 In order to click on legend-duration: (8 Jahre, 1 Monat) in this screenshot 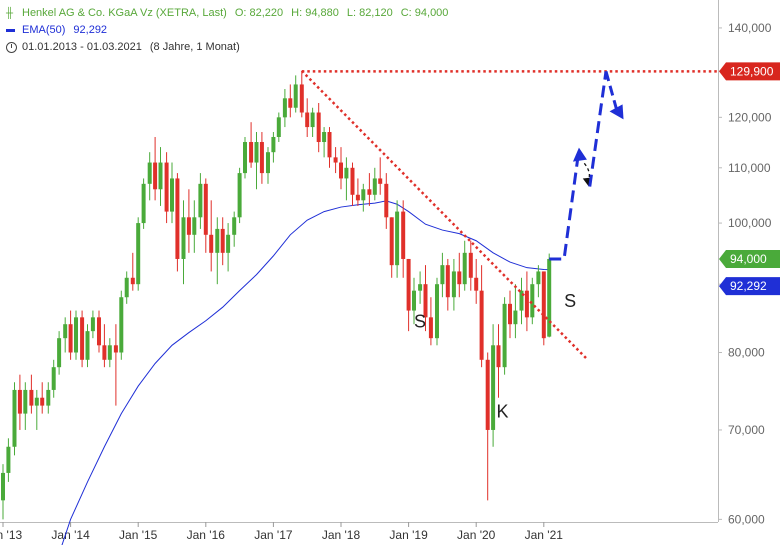, I will do `click(194, 47)`.